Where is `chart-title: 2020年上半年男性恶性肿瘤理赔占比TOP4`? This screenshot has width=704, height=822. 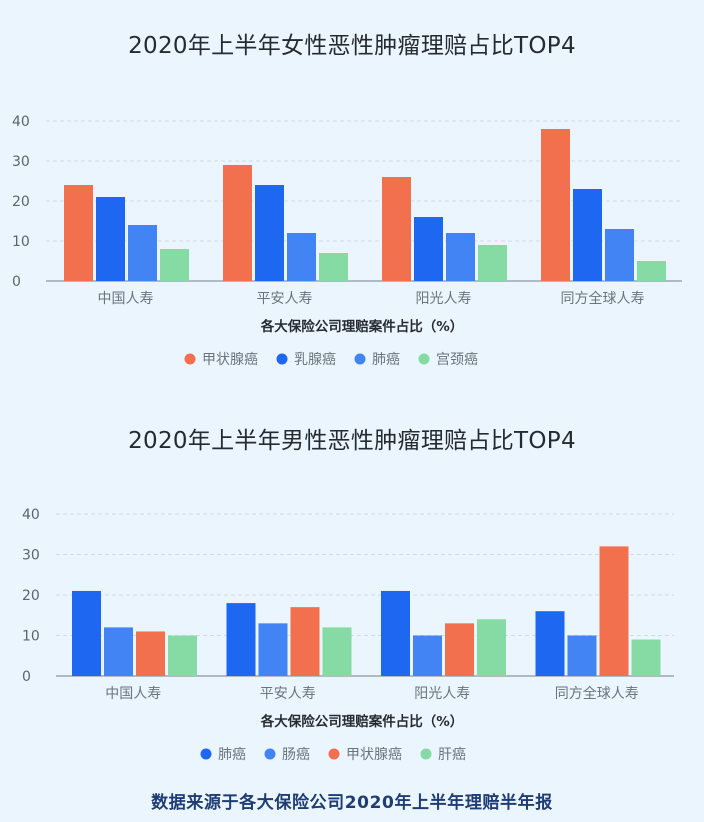 chart-title: 2020年上半年男性恶性肿瘤理赔占比TOP4 is located at coordinates (352, 441).